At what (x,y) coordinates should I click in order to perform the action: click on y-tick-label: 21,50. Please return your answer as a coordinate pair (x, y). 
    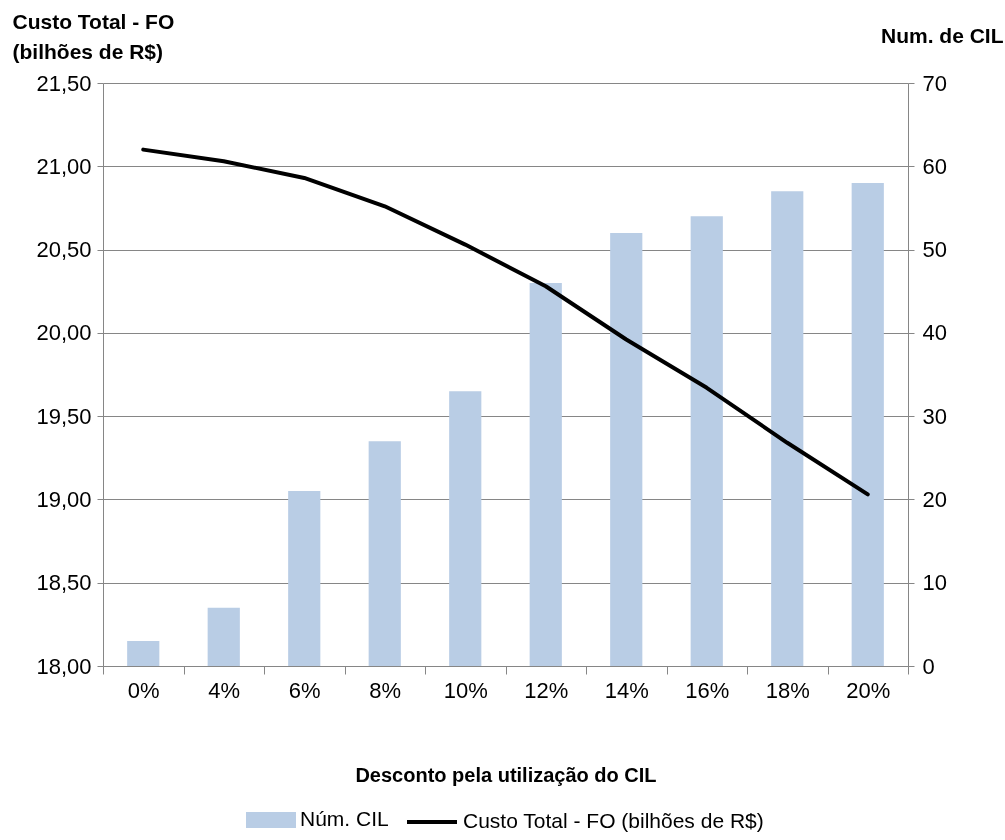
    Looking at the image, I should click on (64, 83).